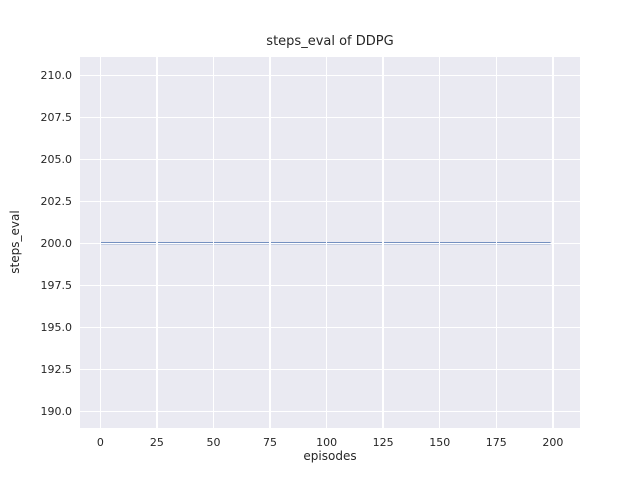  Describe the element at coordinates (56, 369) in the screenshot. I see `y-tick-label: 192.5` at that location.